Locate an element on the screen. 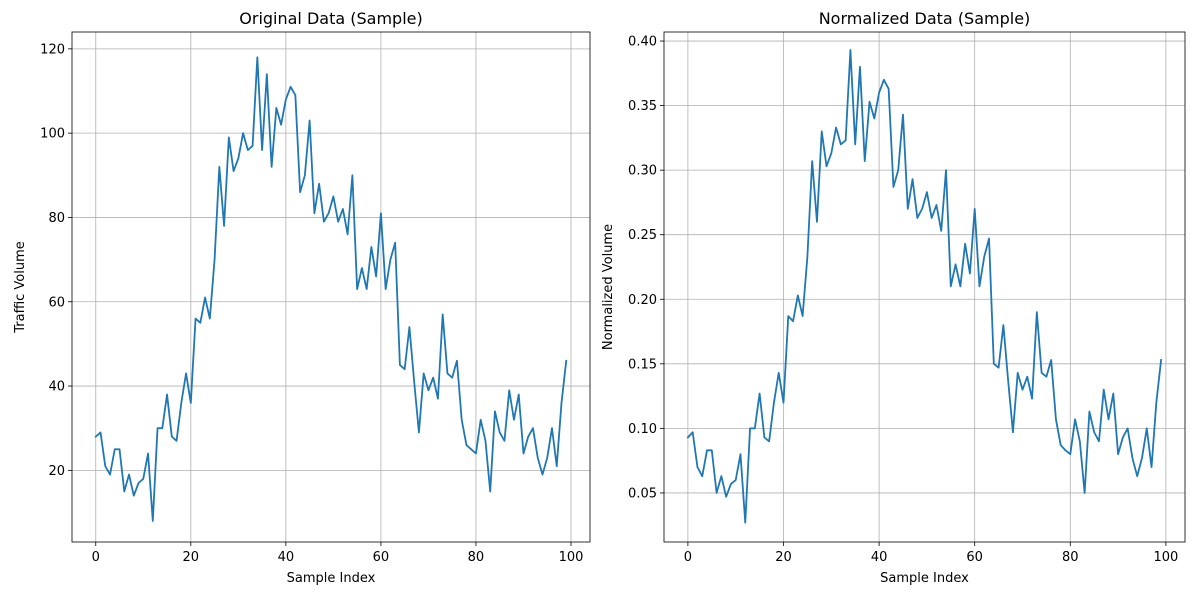 Image resolution: width=1200 pixels, height=600 pixels. original-y-tick-label: 100 is located at coordinates (52, 134).